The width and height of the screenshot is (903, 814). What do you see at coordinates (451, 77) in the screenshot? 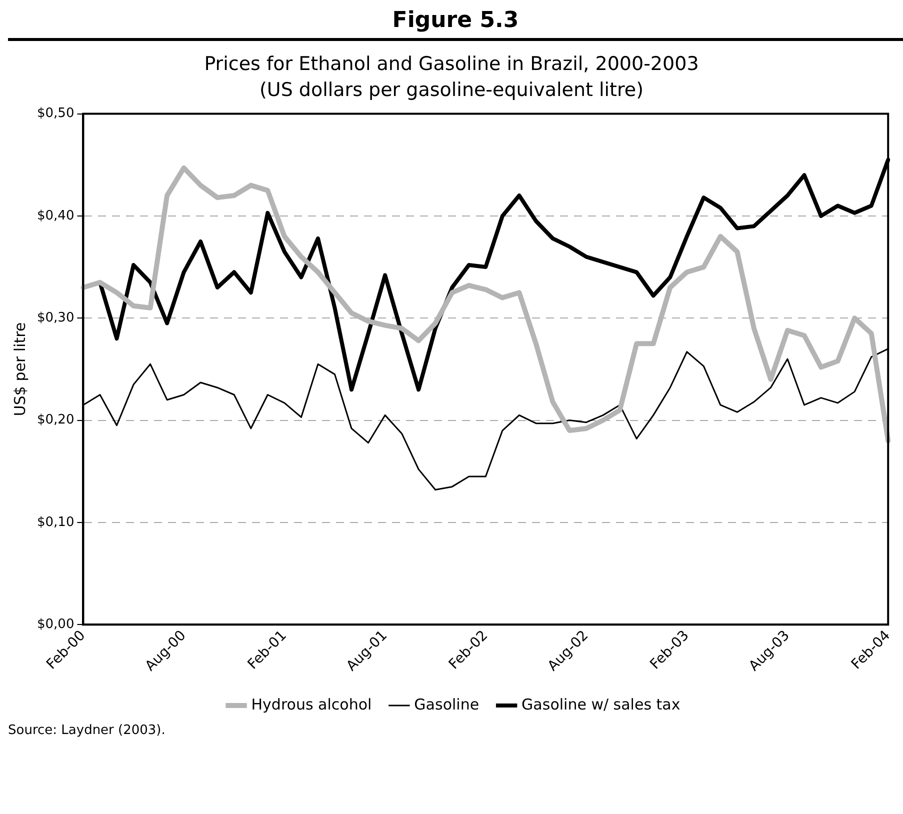
I see `chart-subtitle: Prices for Ethanol and Gasoline in Brazil, 2000-2003 (US dollars per gasoline-equivalent litre)` at bounding box center [451, 77].